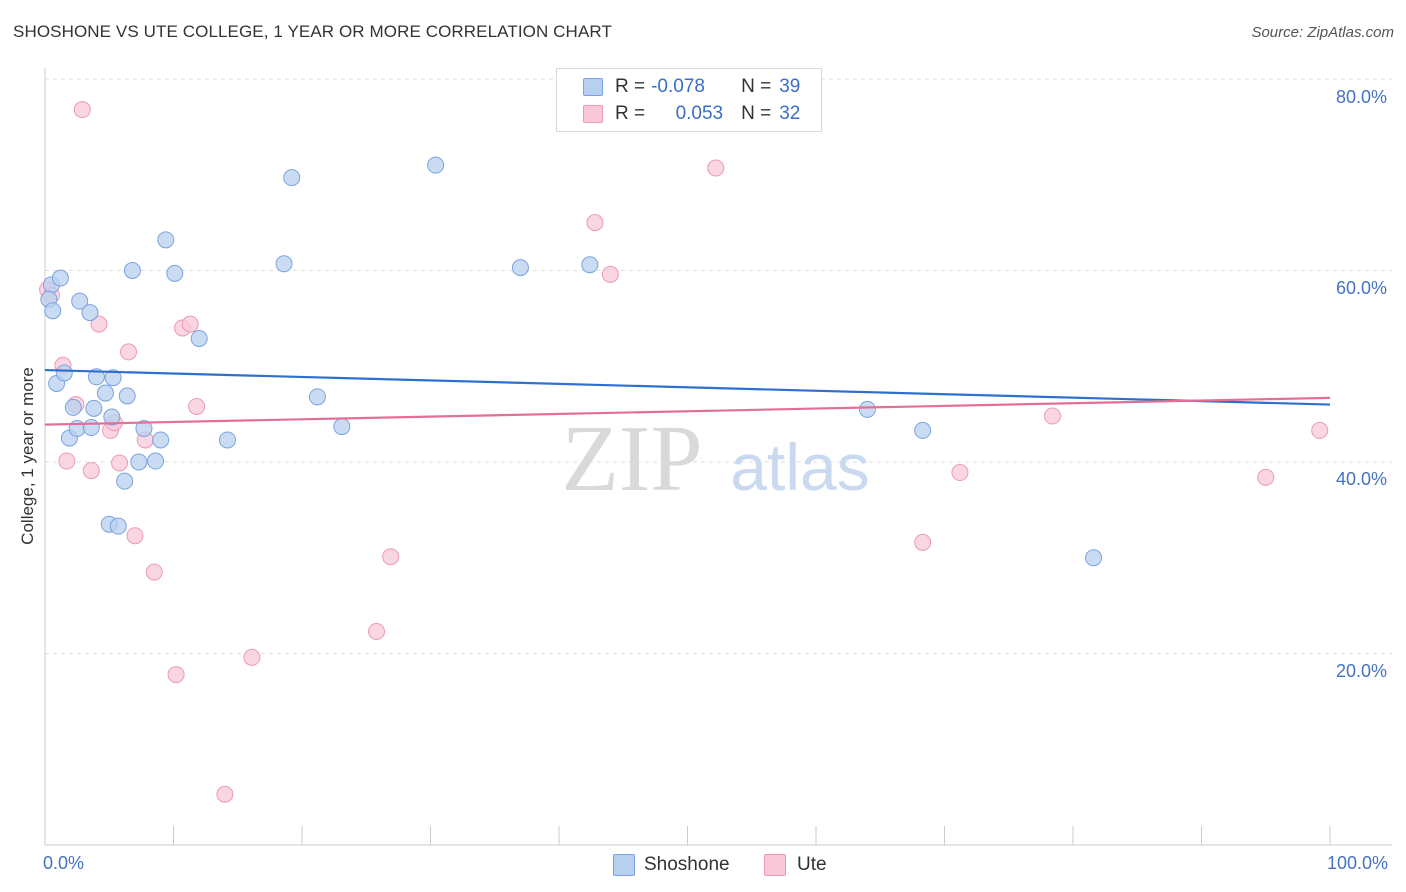  What do you see at coordinates (687, 864) in the screenshot?
I see `legend-label-shoshone: Shoshone` at bounding box center [687, 864].